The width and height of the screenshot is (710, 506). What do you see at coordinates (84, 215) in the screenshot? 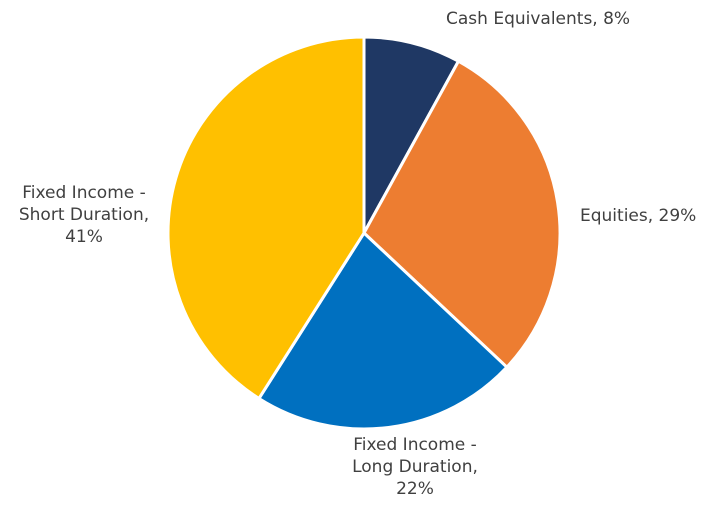
I see `slice-label-fixed-income-short: Fixed Income - Short Duration, 41%` at bounding box center [84, 215].